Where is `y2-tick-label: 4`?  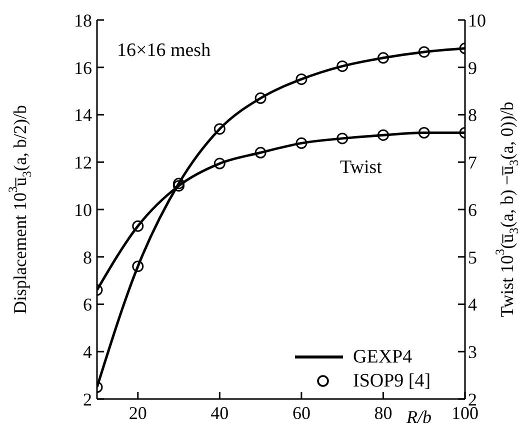 y2-tick-label: 4 is located at coordinates (472, 304).